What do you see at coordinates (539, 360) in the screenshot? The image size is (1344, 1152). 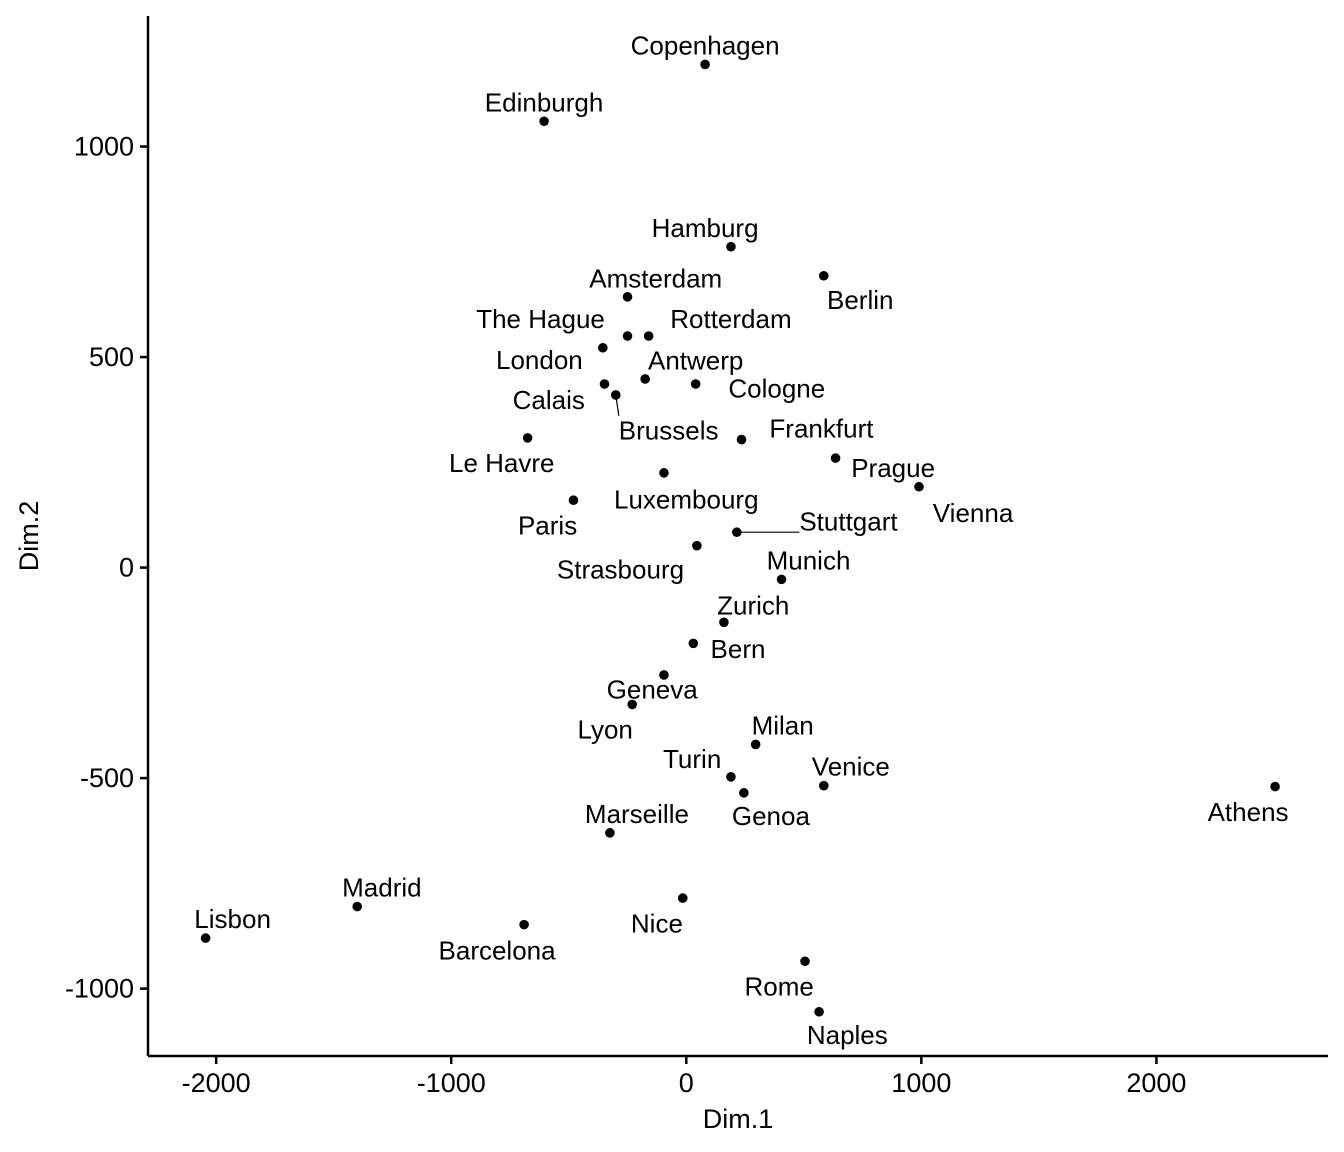 I see `label-london: London` at bounding box center [539, 360].